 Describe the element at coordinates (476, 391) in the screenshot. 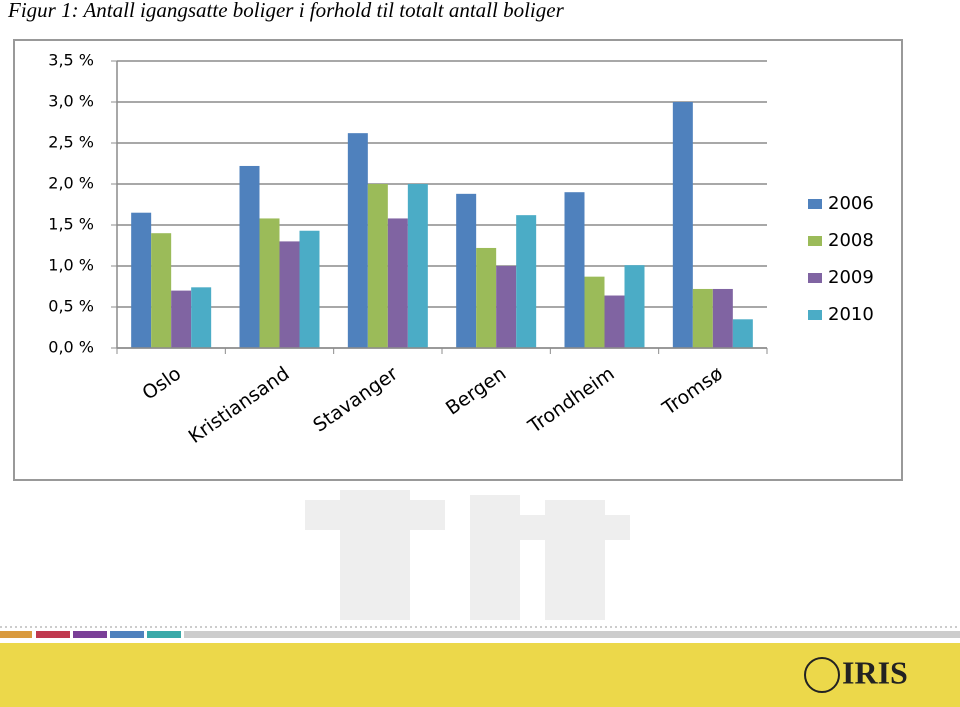

I see `x-tick-label: Bergen` at that location.